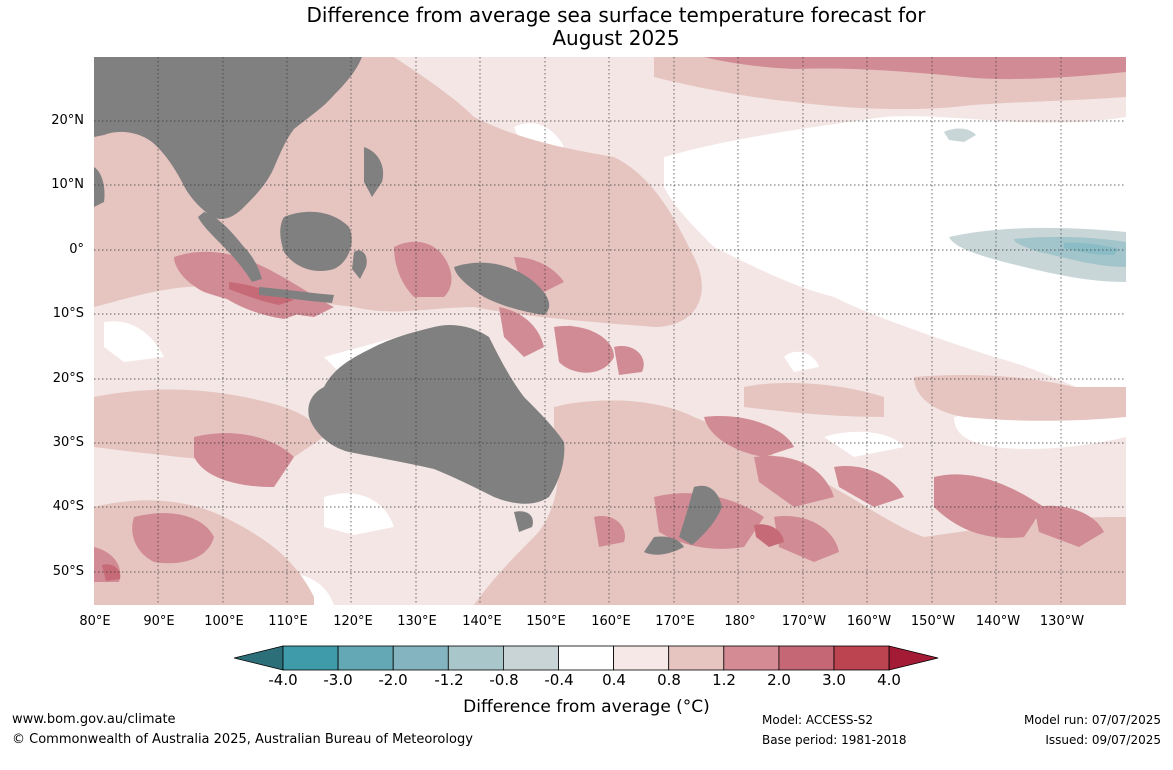 The image size is (1173, 770). I want to click on map-title-line-2: August 2025, so click(616, 38).